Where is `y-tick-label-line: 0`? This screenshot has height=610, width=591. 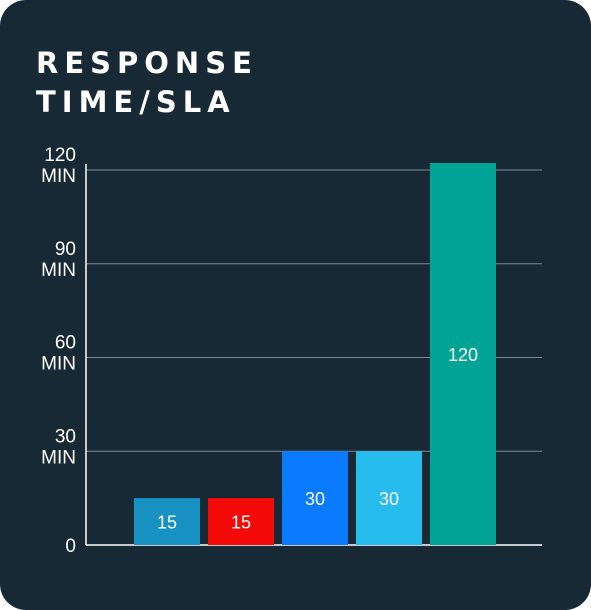 y-tick-label-line: 0 is located at coordinates (70, 546).